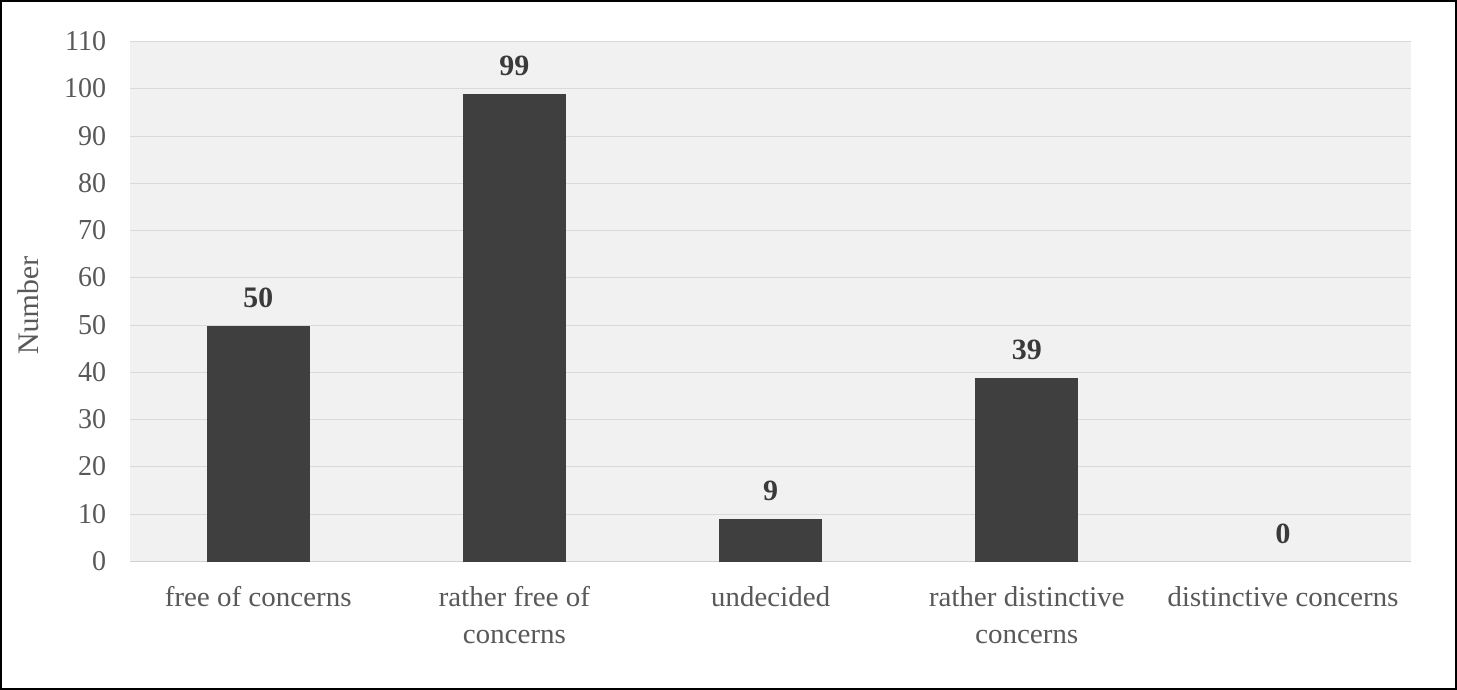  I want to click on x-category-label-line: distinctive concerns, so click(1283, 597).